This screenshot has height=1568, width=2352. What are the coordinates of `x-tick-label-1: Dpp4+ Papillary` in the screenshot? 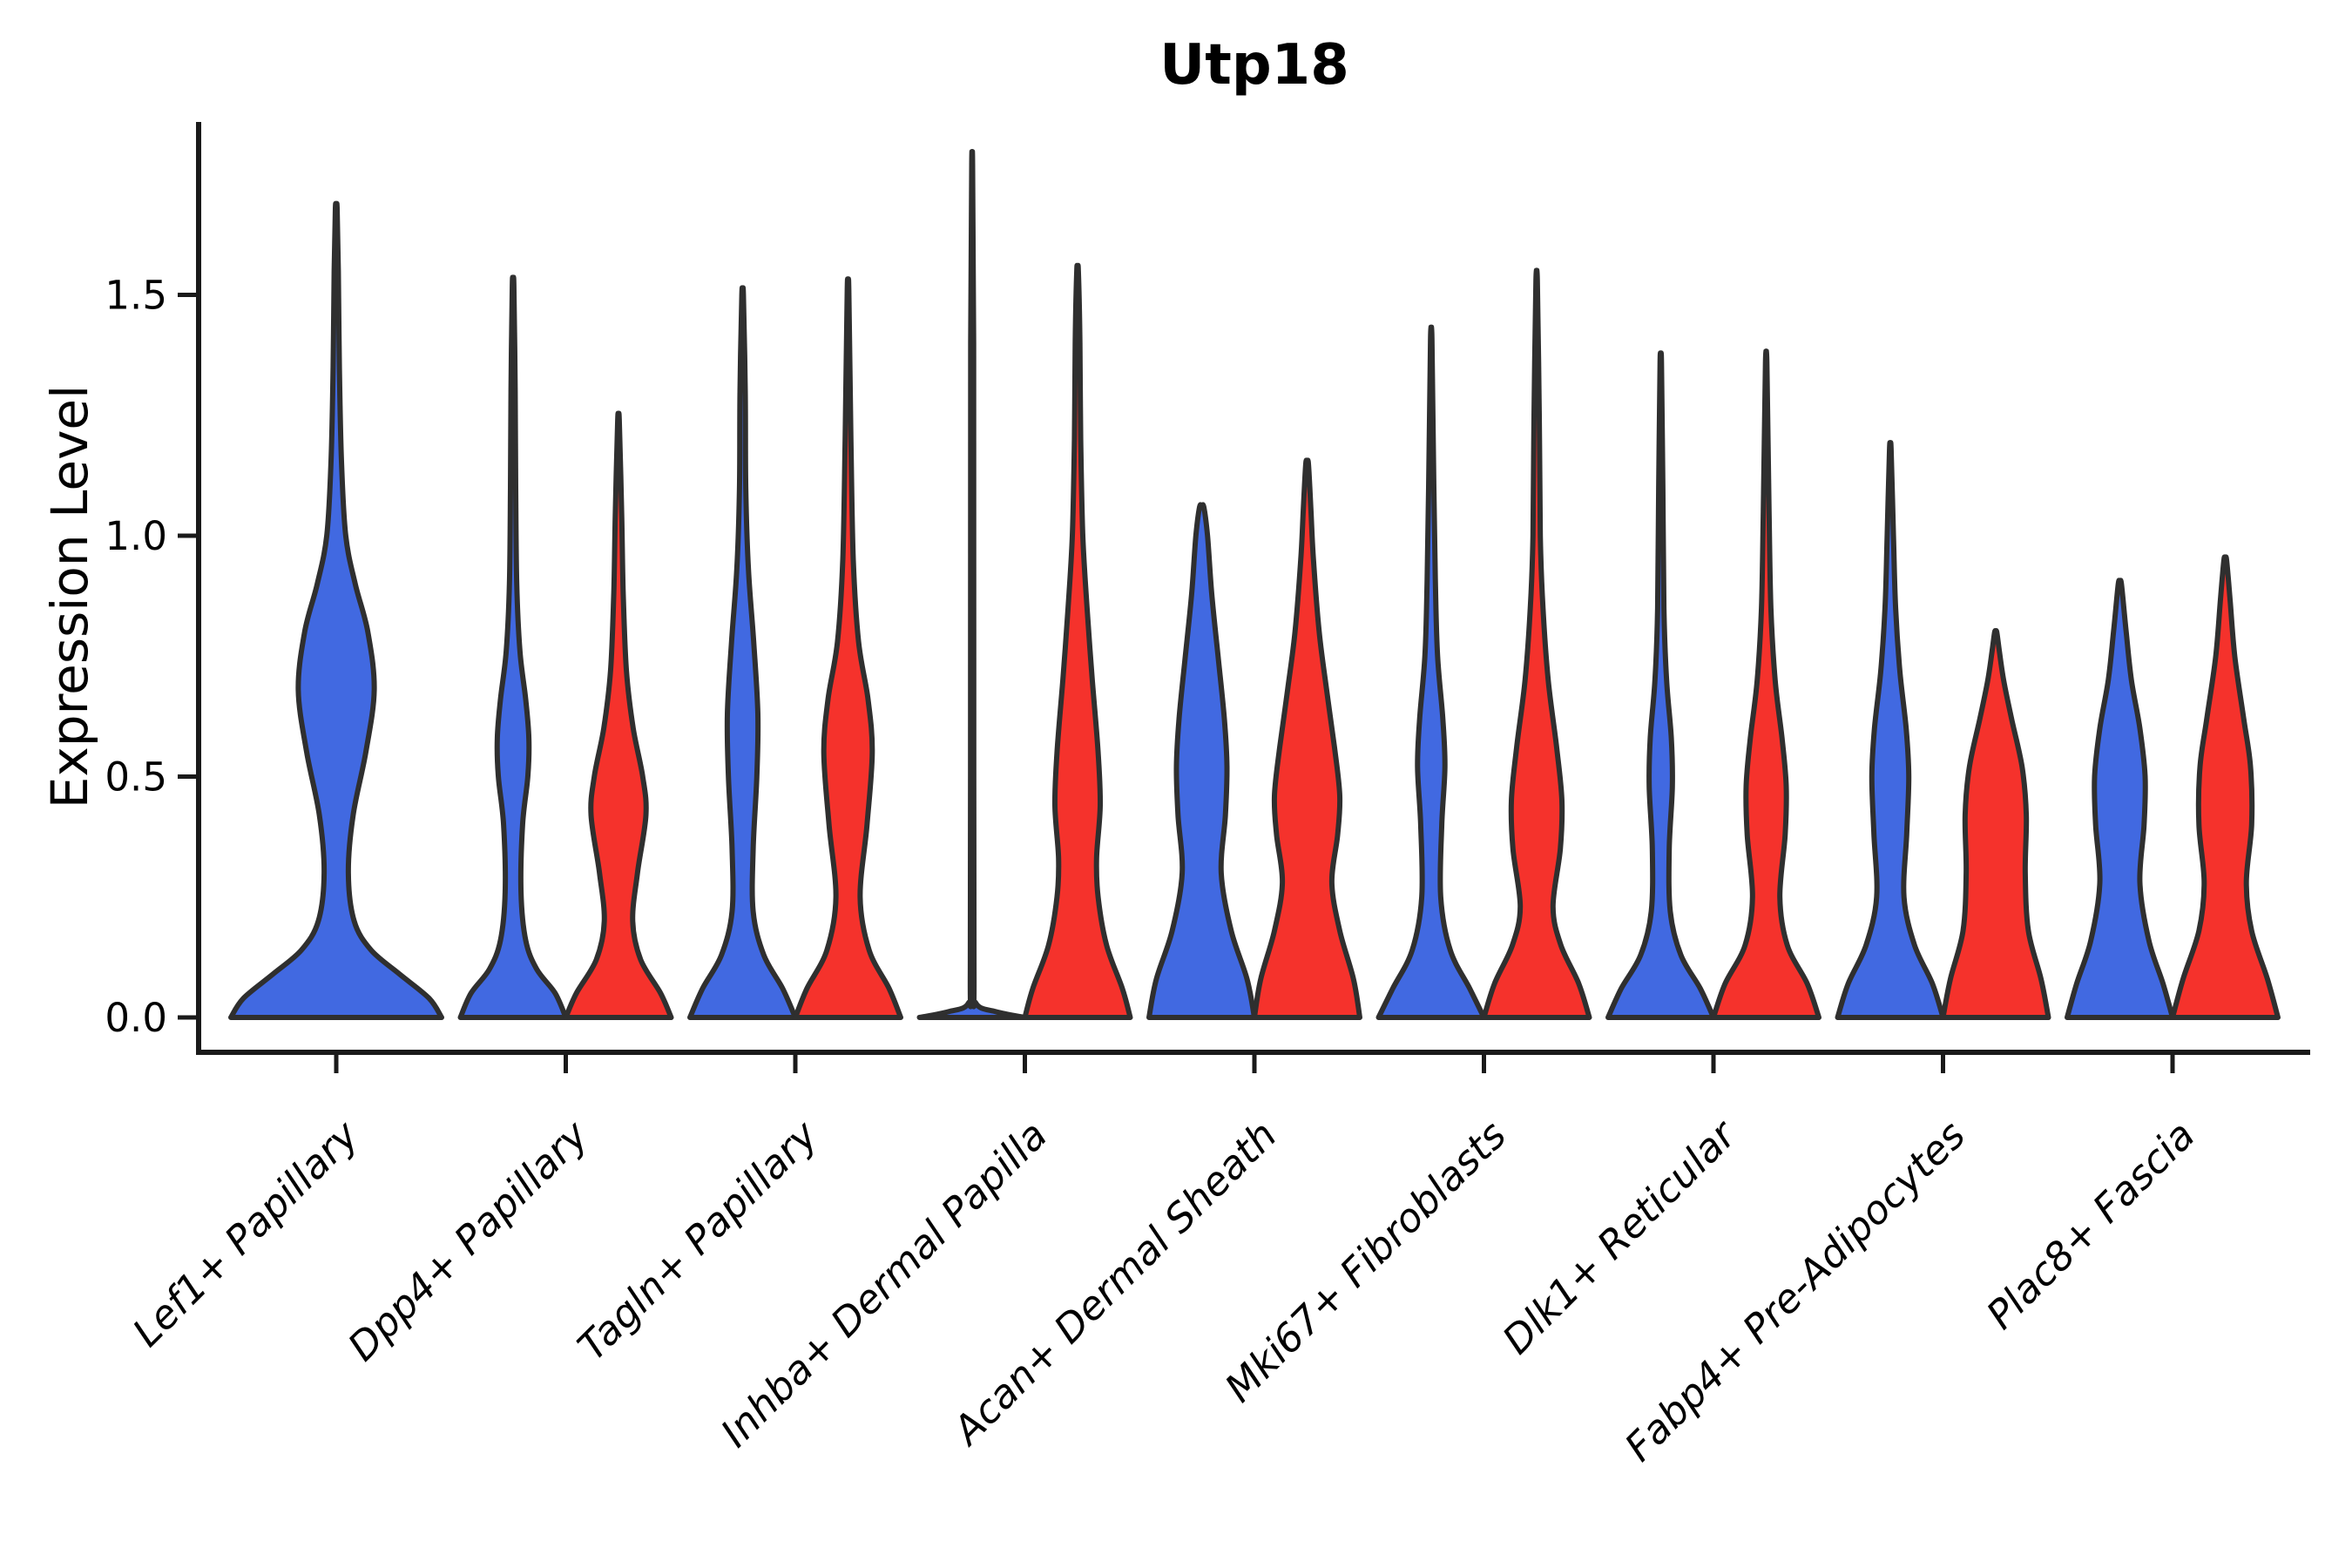 It's located at (469, 1240).